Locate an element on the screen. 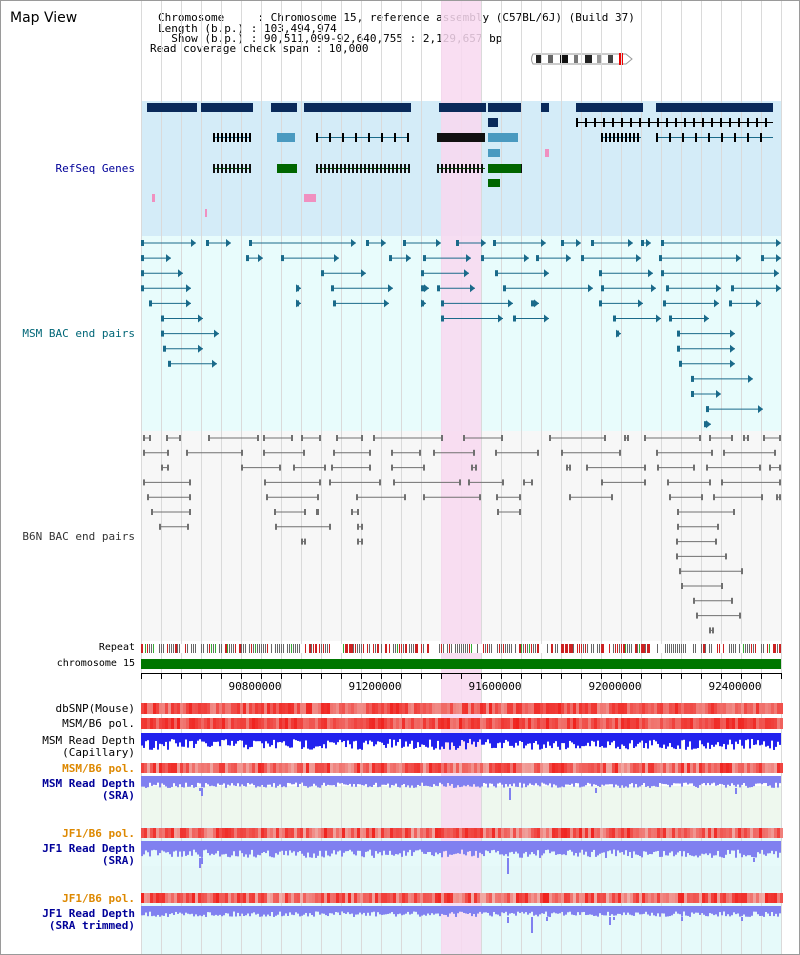 The height and width of the screenshot is (955, 800). coverage-span-info: Read coverage check span : 10,000 is located at coordinates (259, 48).